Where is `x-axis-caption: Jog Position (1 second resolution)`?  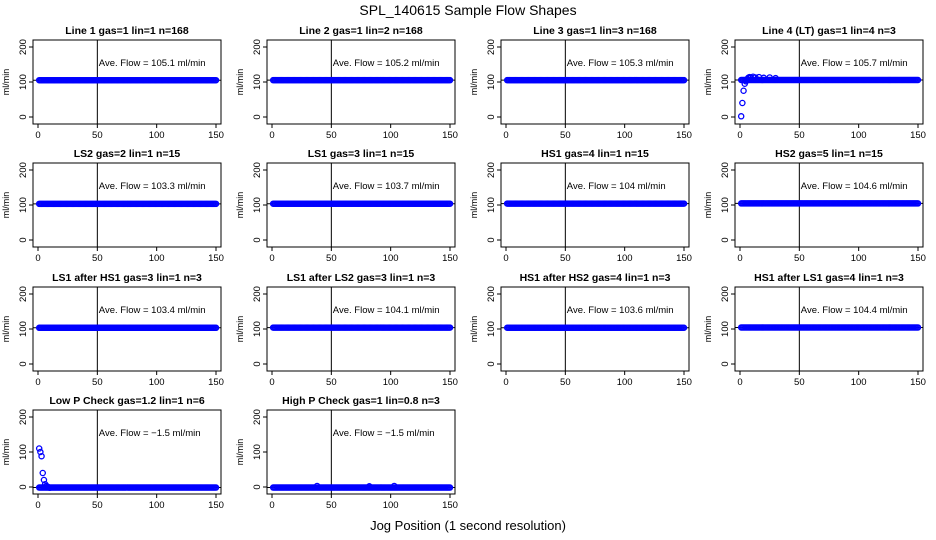 x-axis-caption: Jog Position (1 second resolution) is located at coordinates (468, 525).